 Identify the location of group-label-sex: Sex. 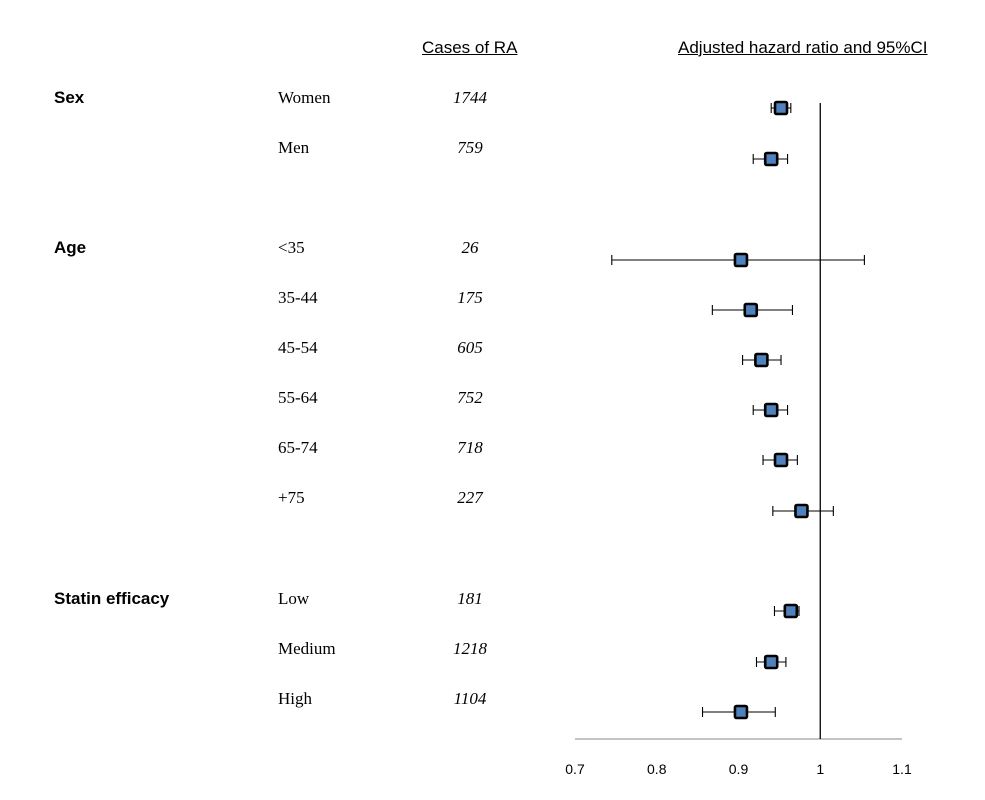
(69, 97).